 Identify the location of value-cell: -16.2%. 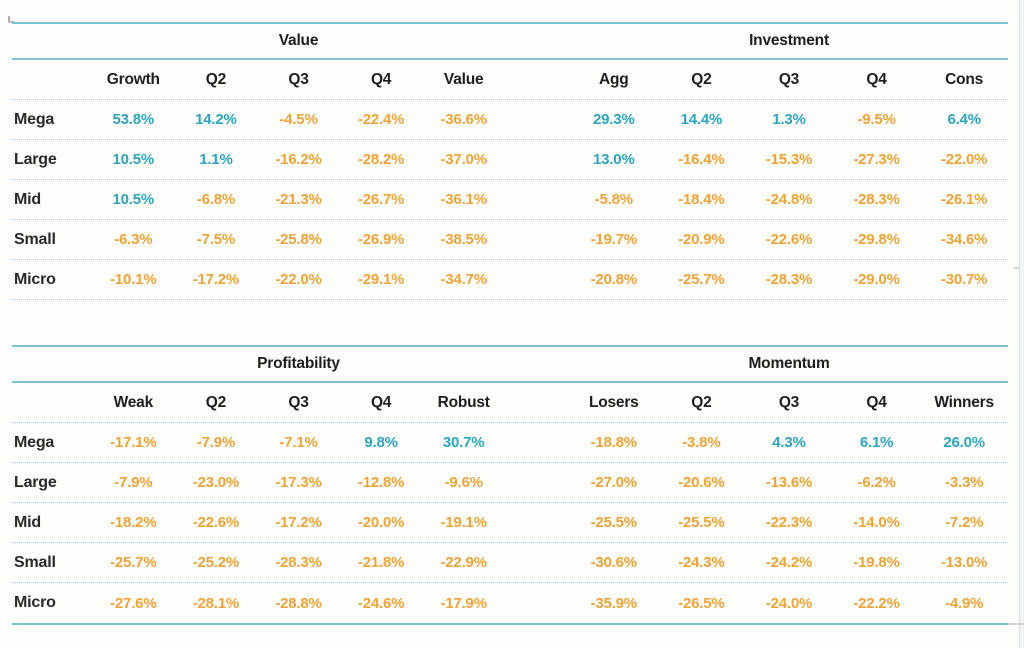
(298, 159).